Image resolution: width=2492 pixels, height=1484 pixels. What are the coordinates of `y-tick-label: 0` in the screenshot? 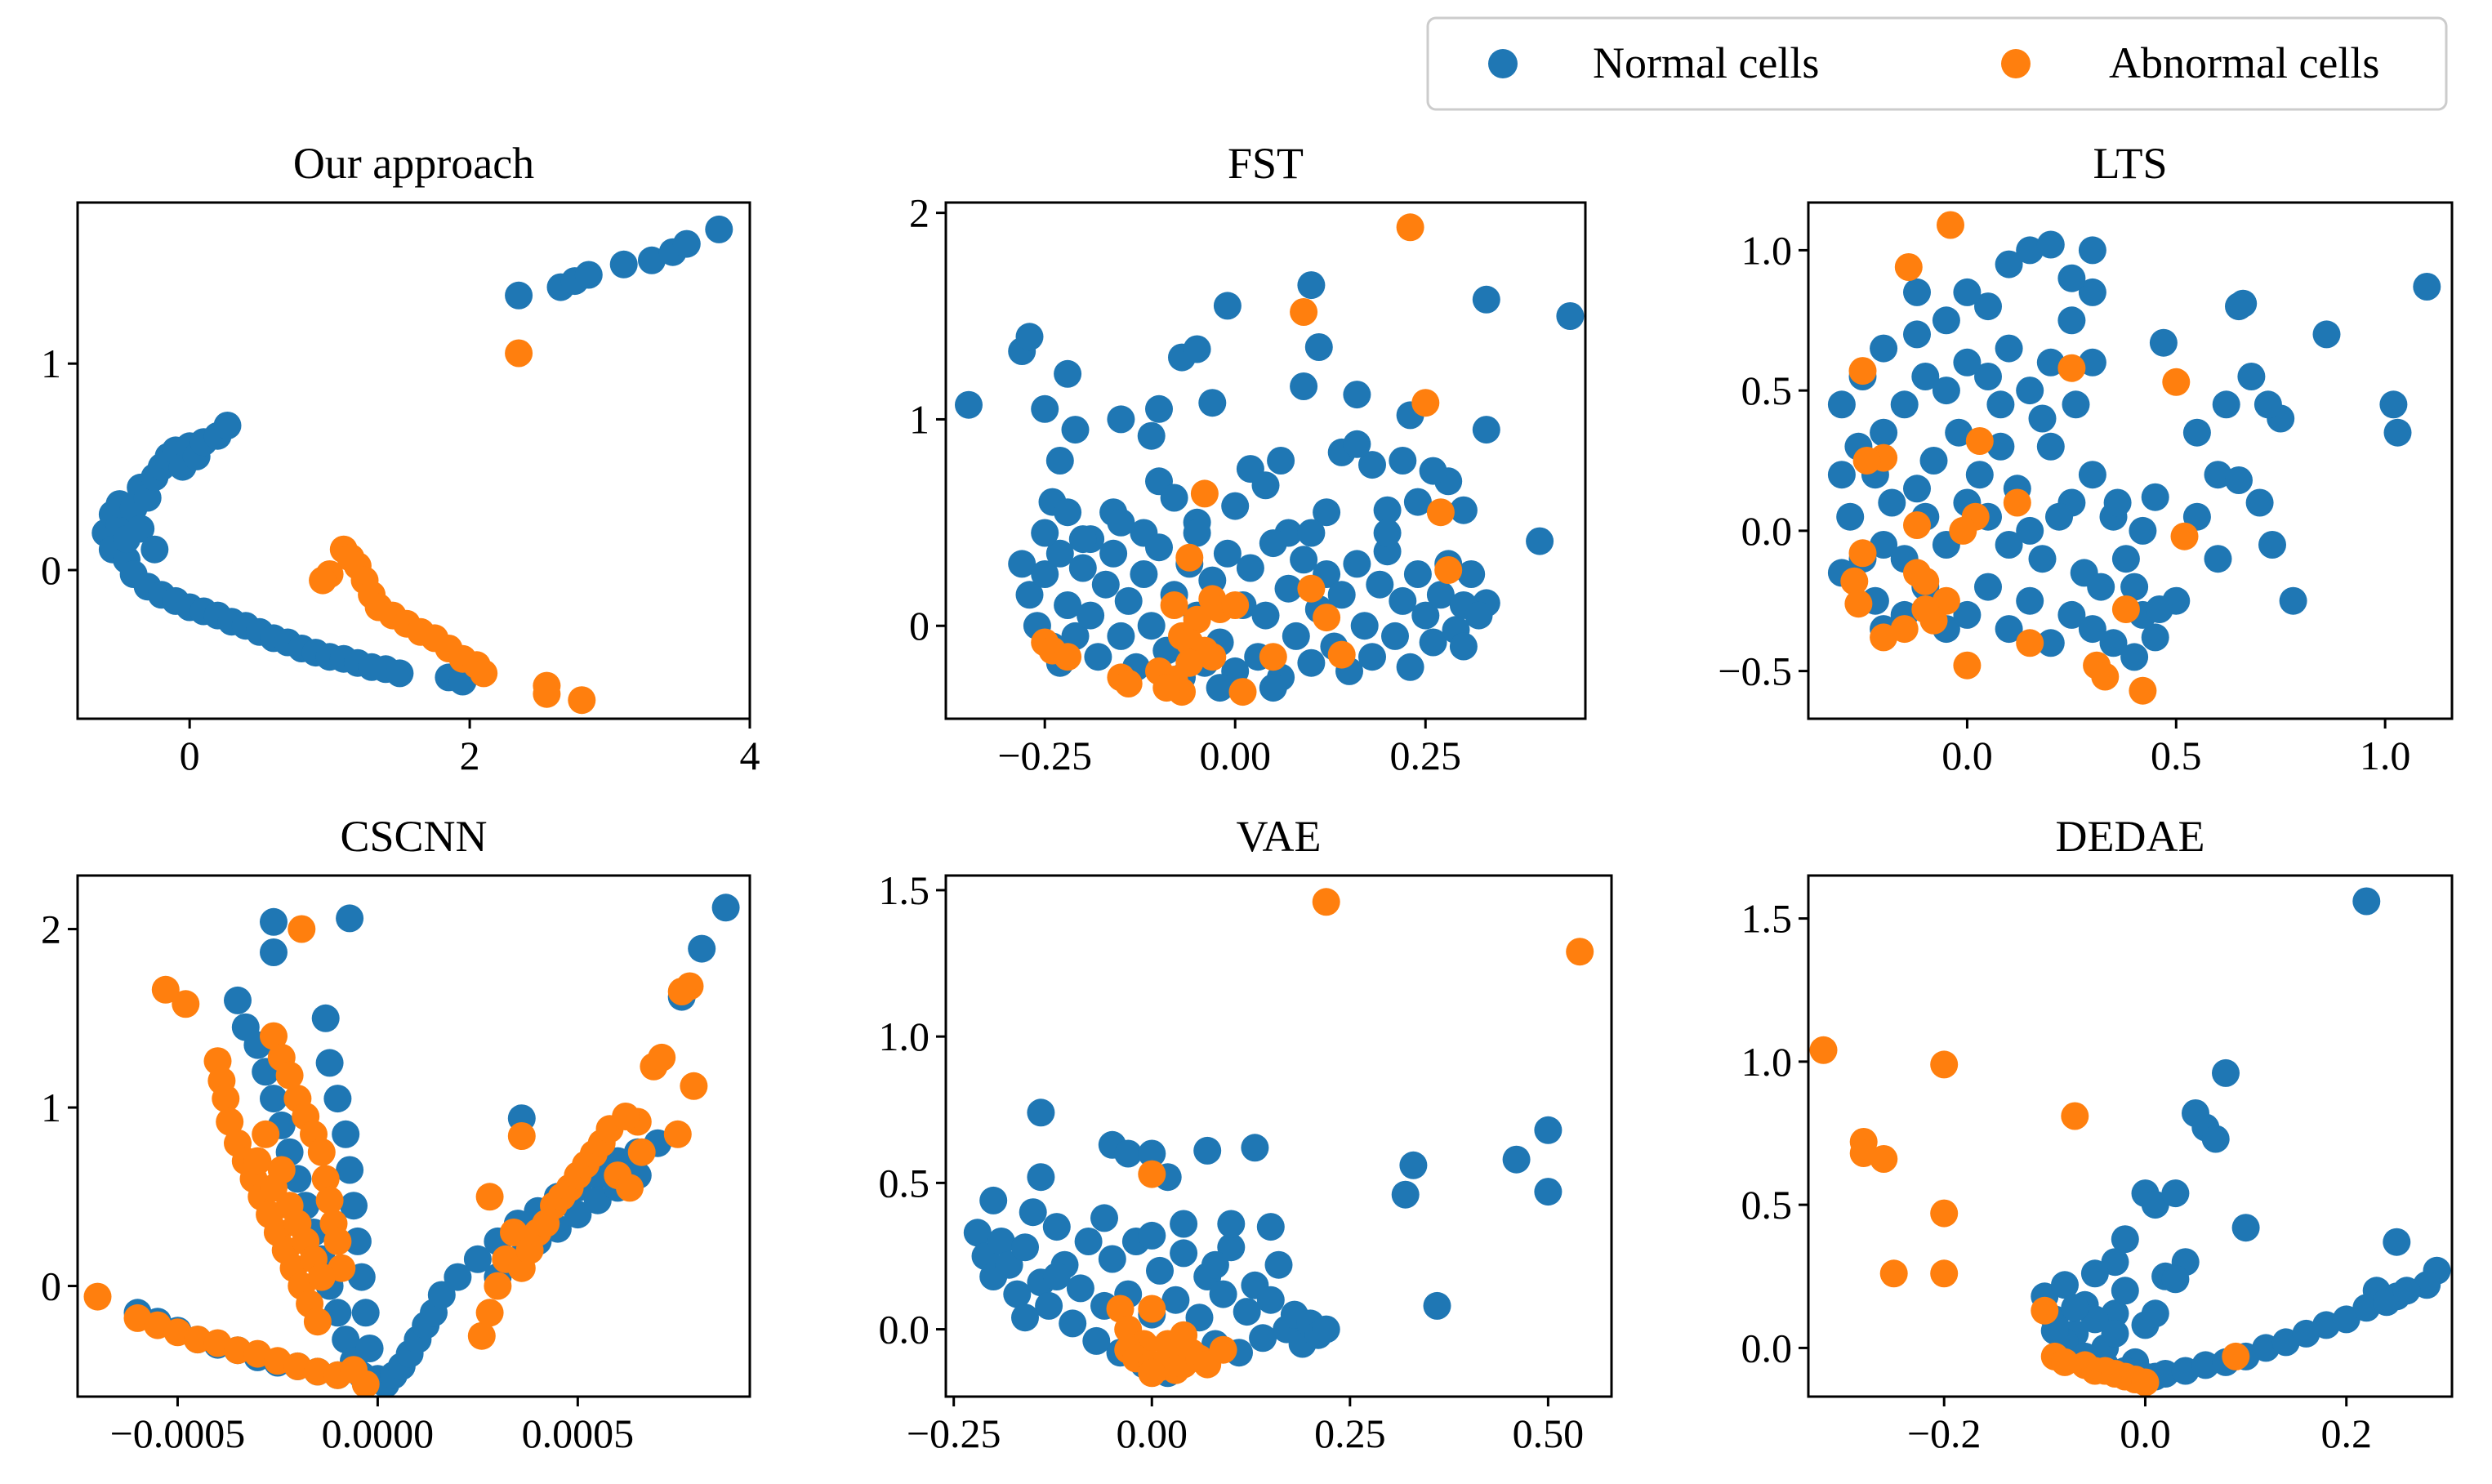 It's located at (919, 626).